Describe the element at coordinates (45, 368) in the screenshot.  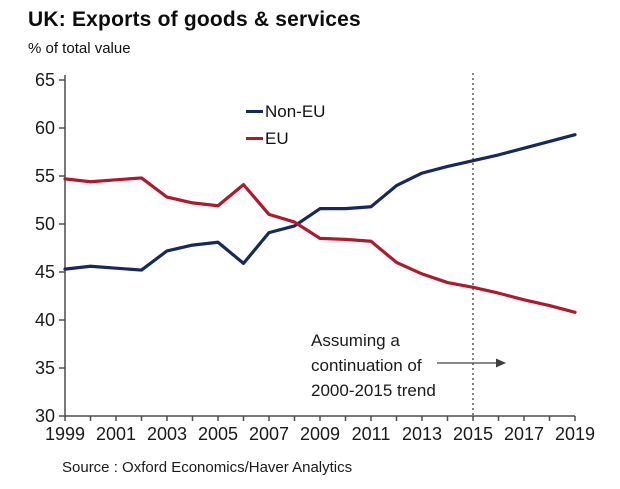
I see `y-axis-tick-label: 35` at that location.